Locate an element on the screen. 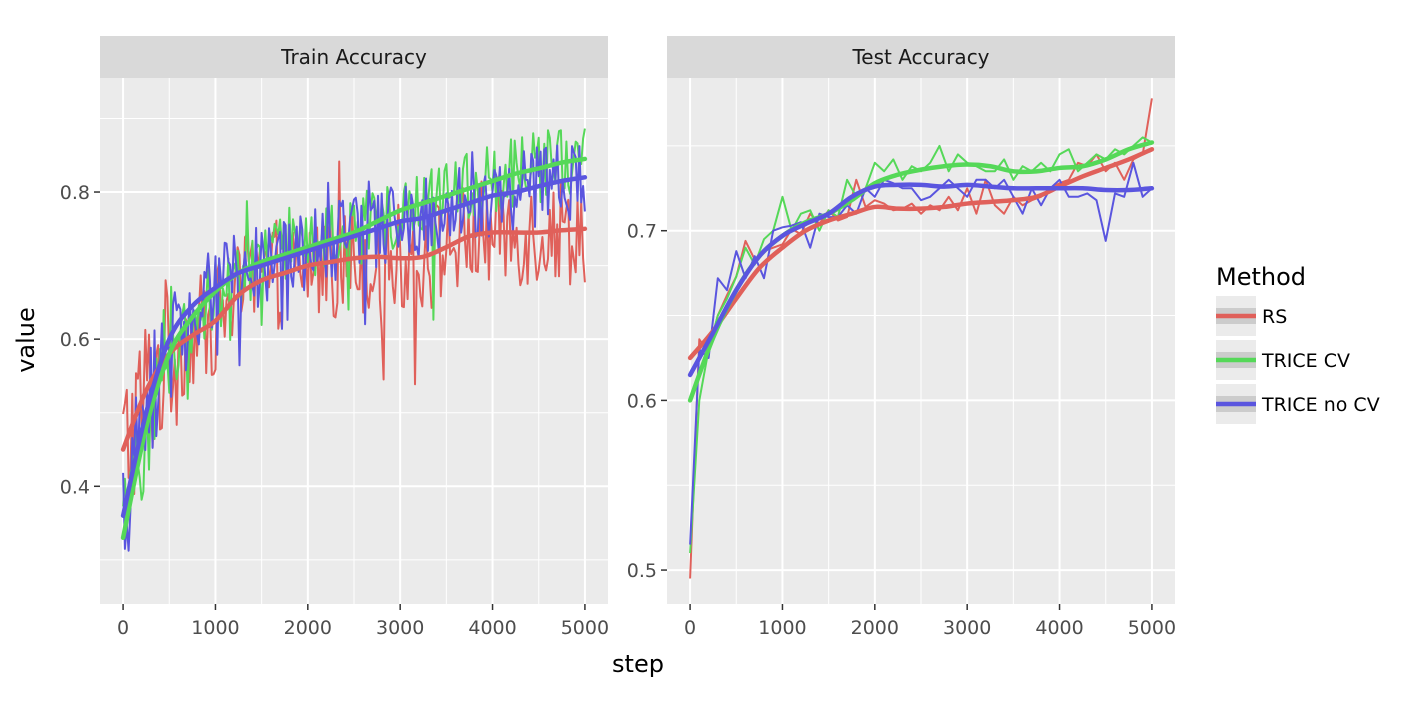  facet-strip-label: Train Accuracy is located at coordinates (353, 57).